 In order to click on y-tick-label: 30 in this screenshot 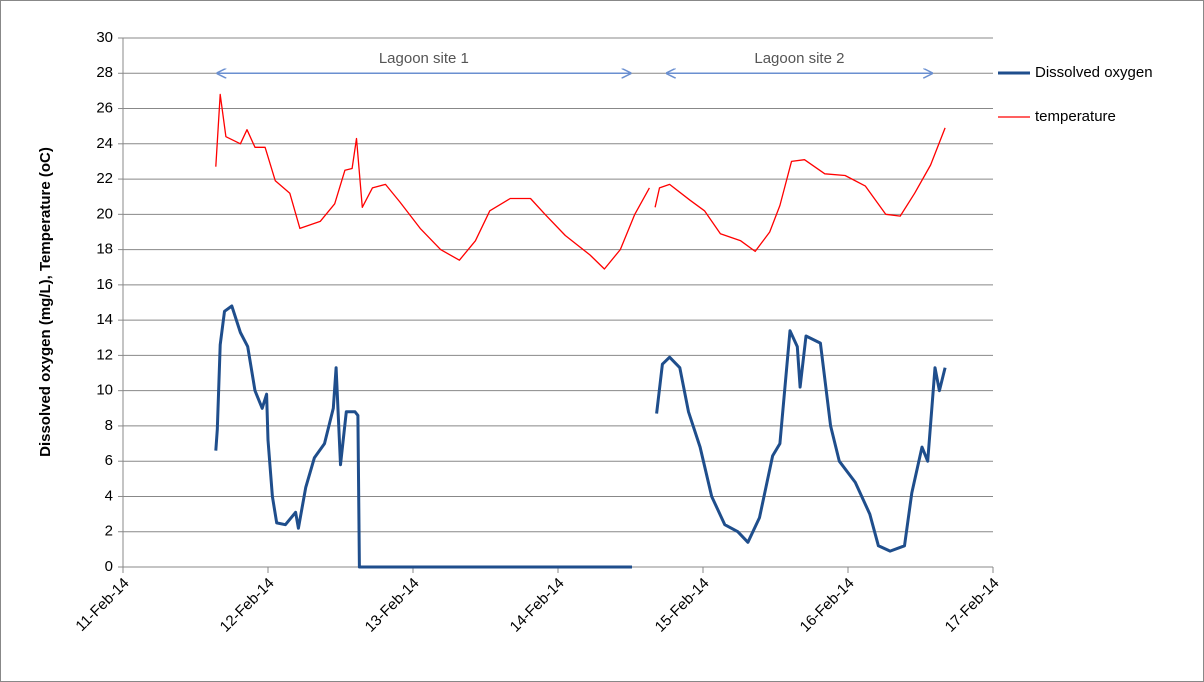, I will do `click(104, 37)`.